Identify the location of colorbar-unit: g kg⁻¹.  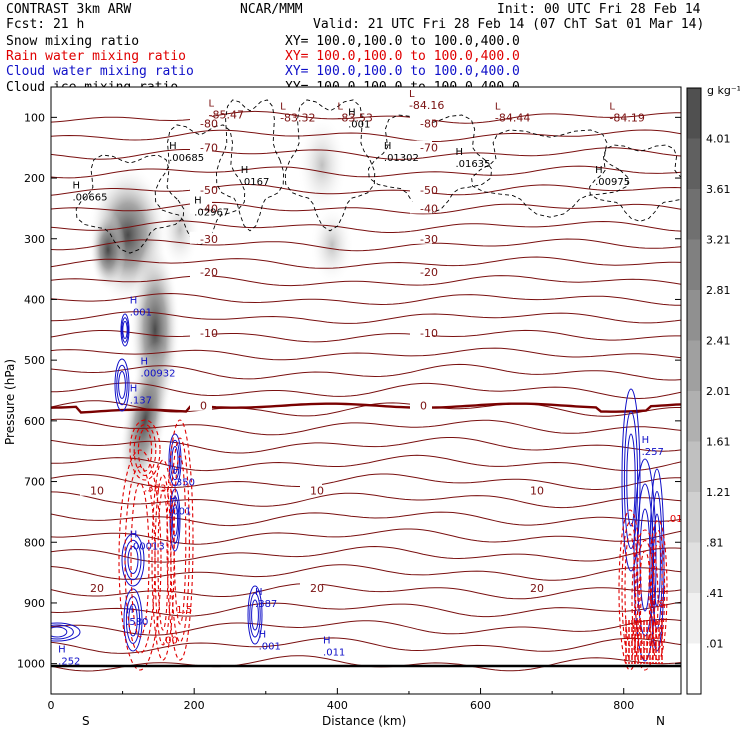
(723, 90).